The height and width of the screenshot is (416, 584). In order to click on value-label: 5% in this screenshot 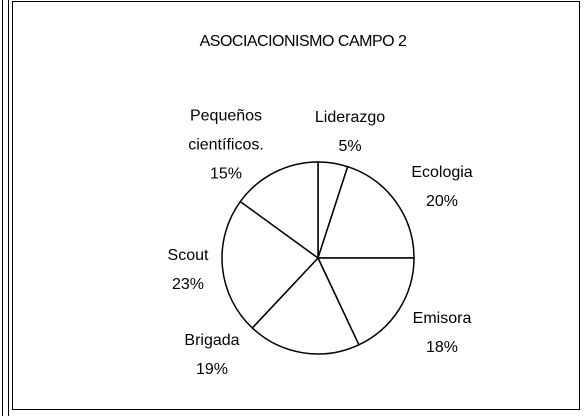, I will do `click(350, 146)`.